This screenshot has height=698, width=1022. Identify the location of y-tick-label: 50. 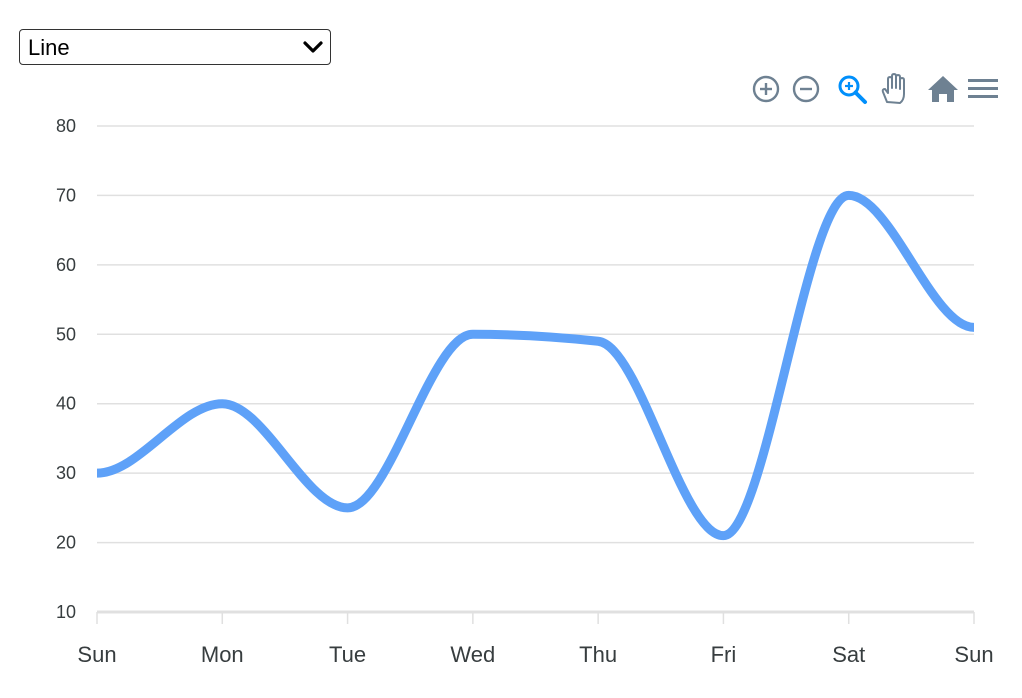
(66, 334).